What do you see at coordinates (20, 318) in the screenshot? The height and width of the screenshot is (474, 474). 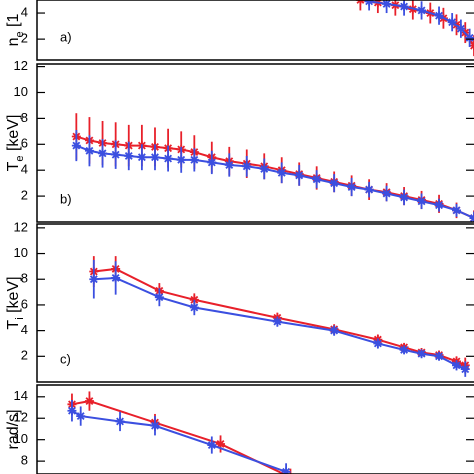 I see `y-axis-label-part: i` at bounding box center [20, 318].